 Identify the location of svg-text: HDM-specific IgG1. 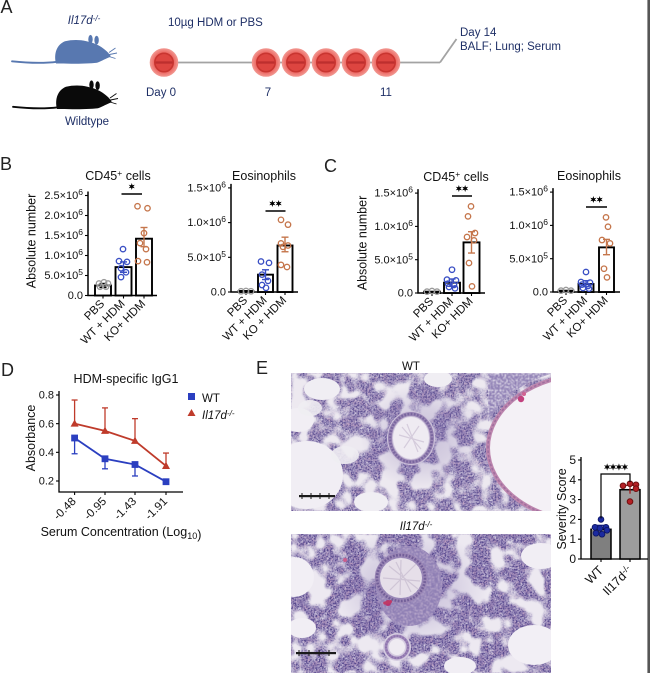
(126, 379).